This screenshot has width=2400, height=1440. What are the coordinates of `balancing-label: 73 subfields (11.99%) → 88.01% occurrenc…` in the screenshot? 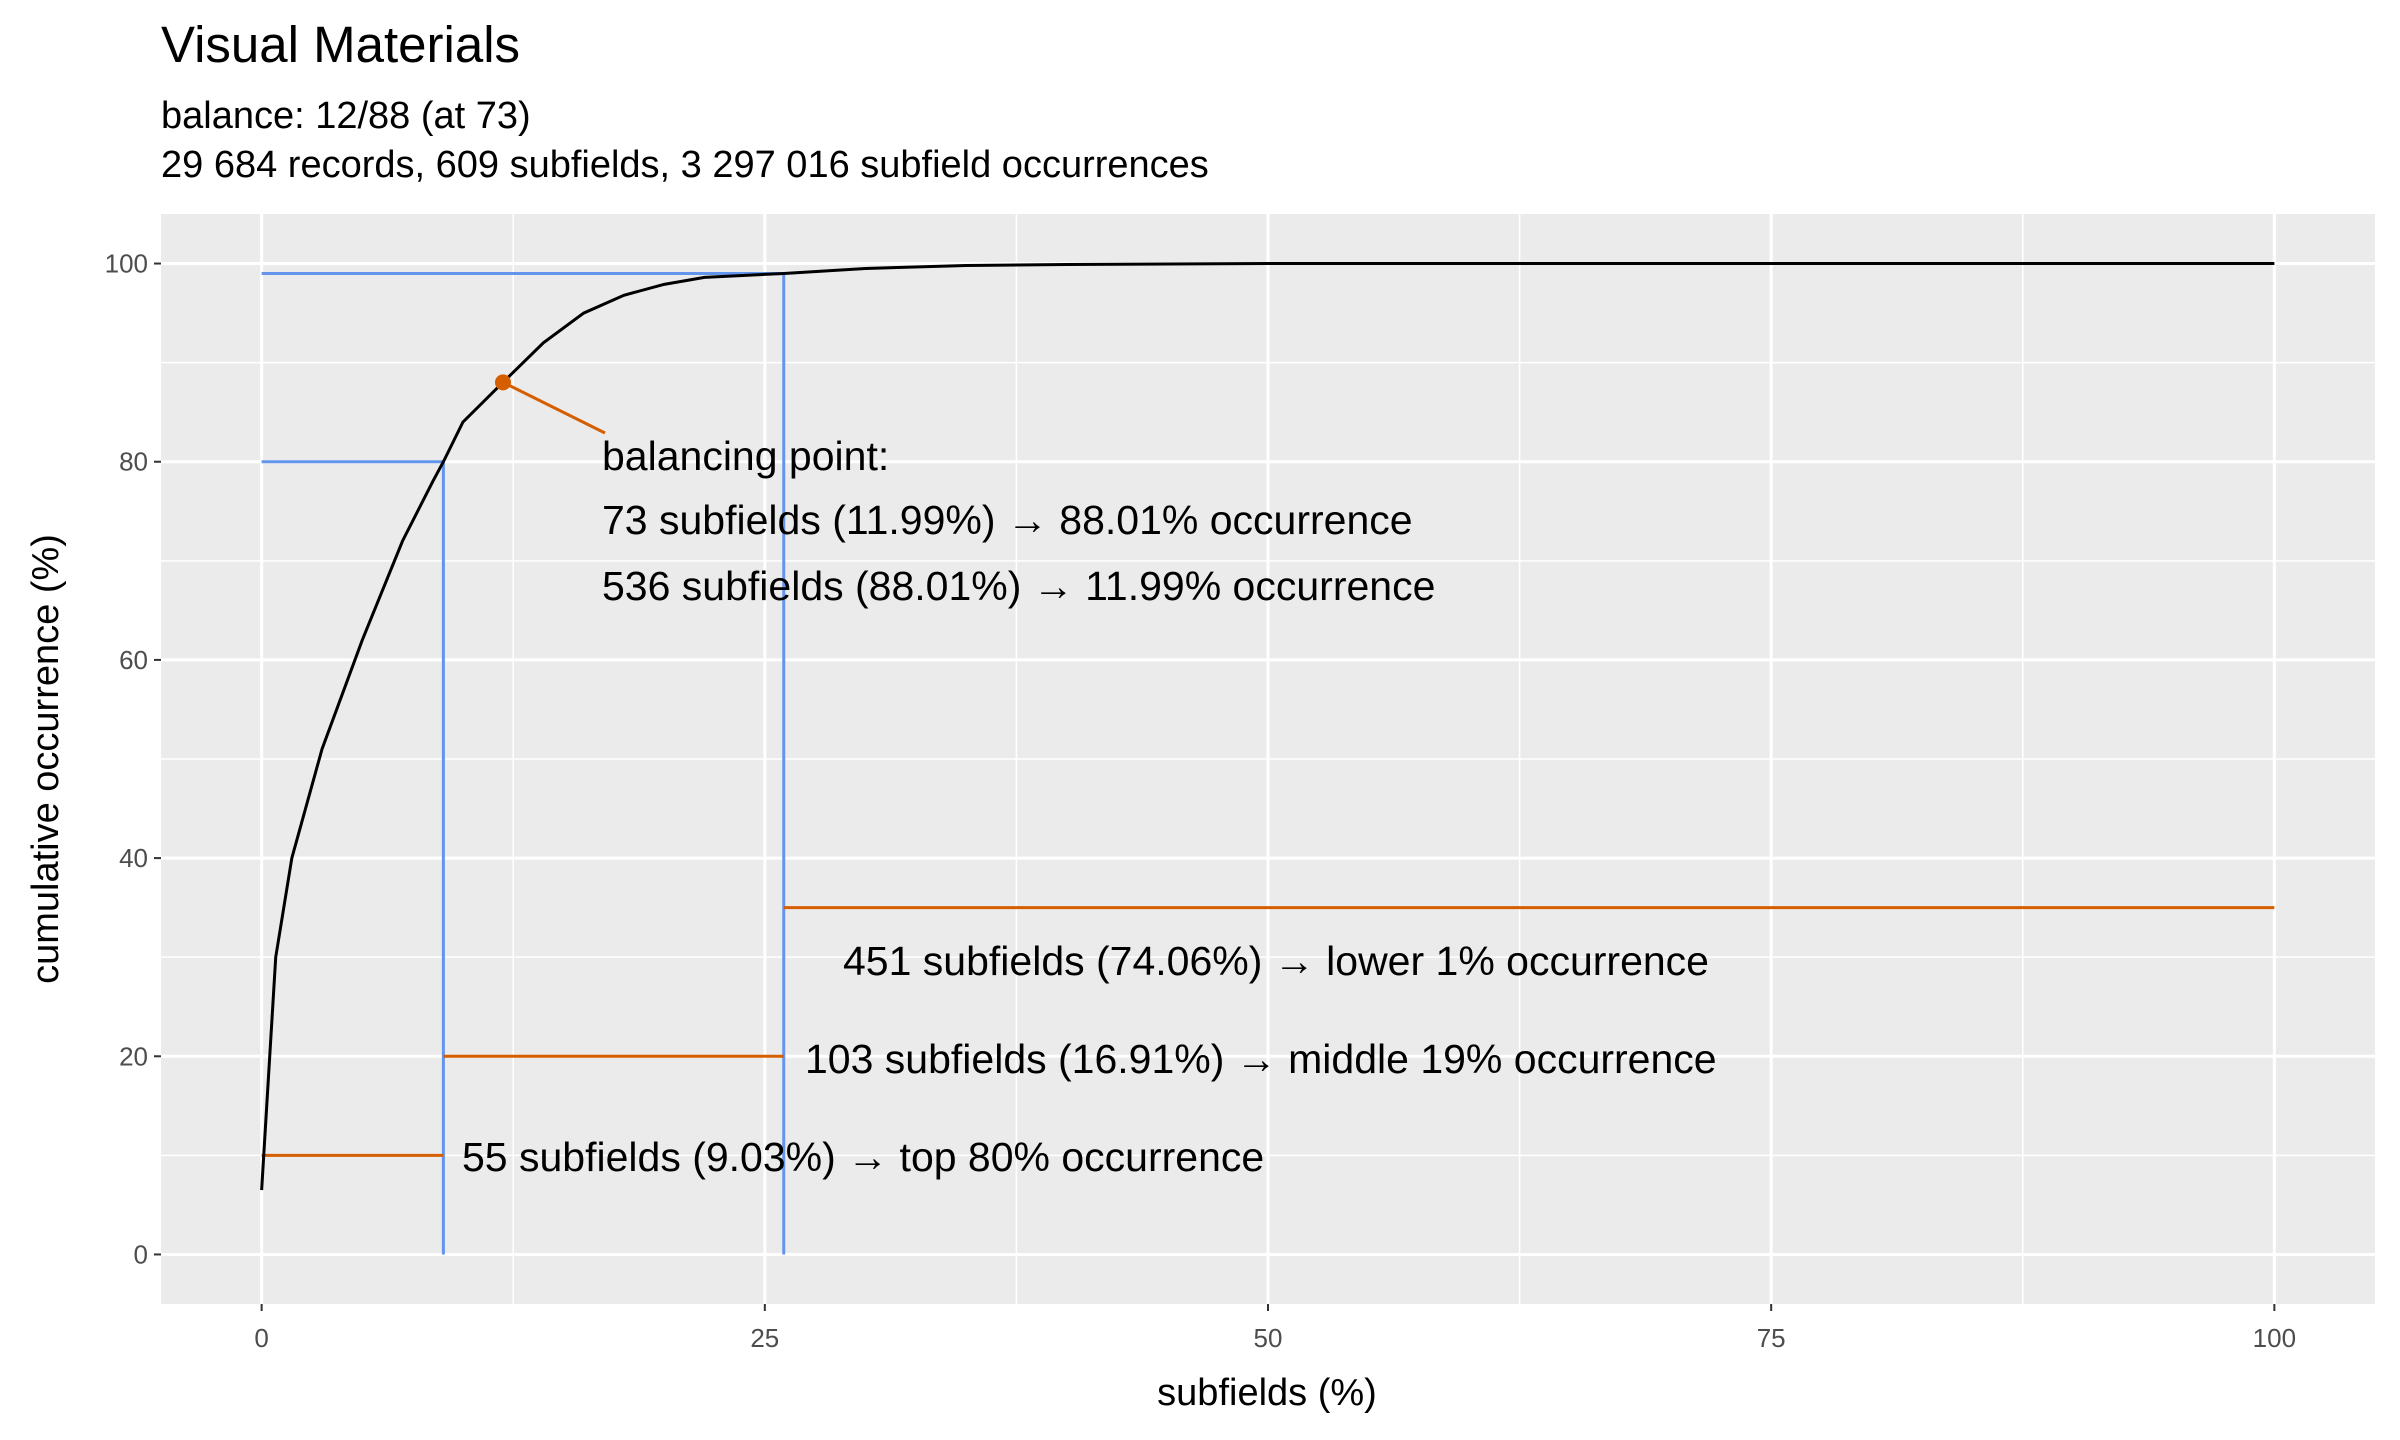 It's located at (1007, 520).